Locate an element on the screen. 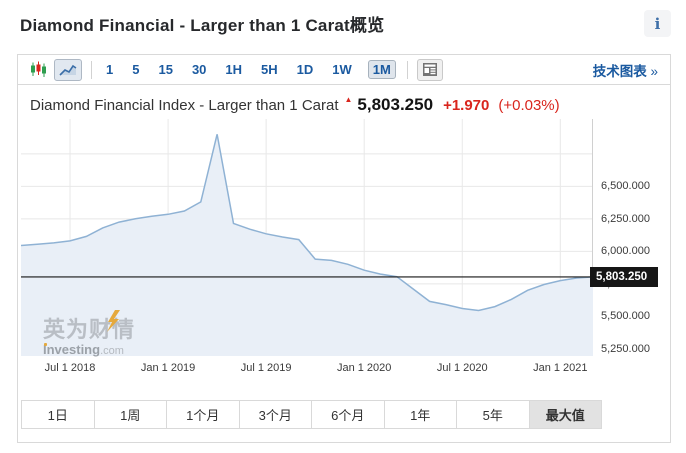  news-panel-icon is located at coordinates (429, 69).